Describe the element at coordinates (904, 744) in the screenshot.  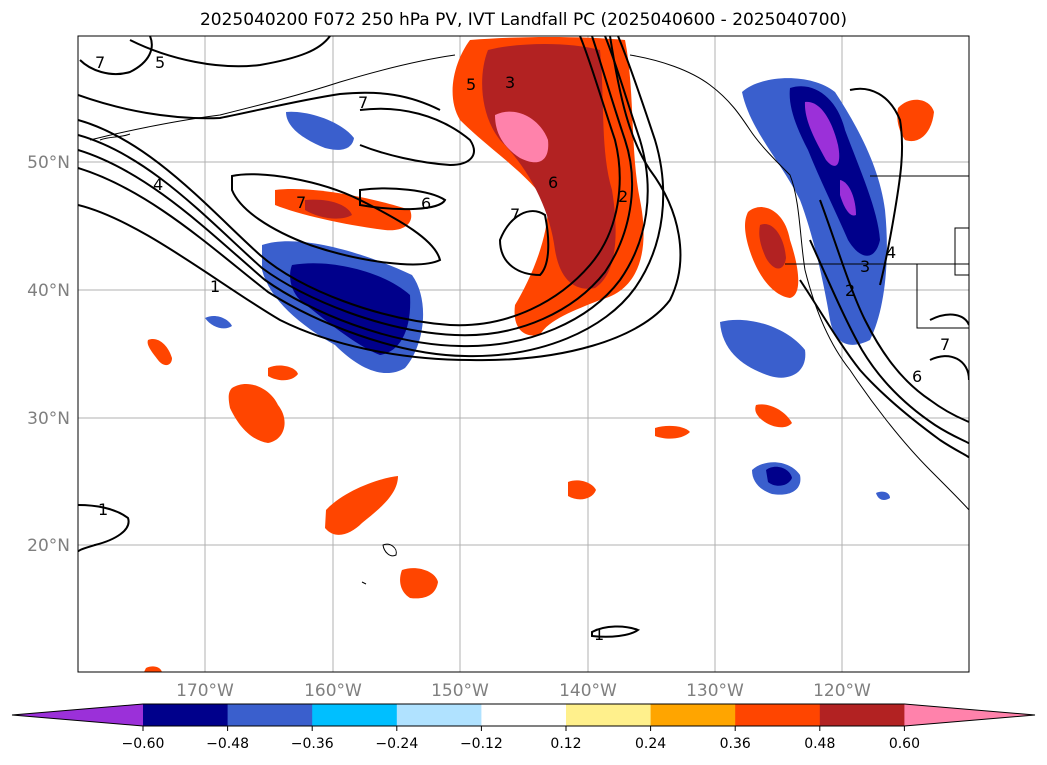
I see `colorbar-tick-label: 0.60` at that location.